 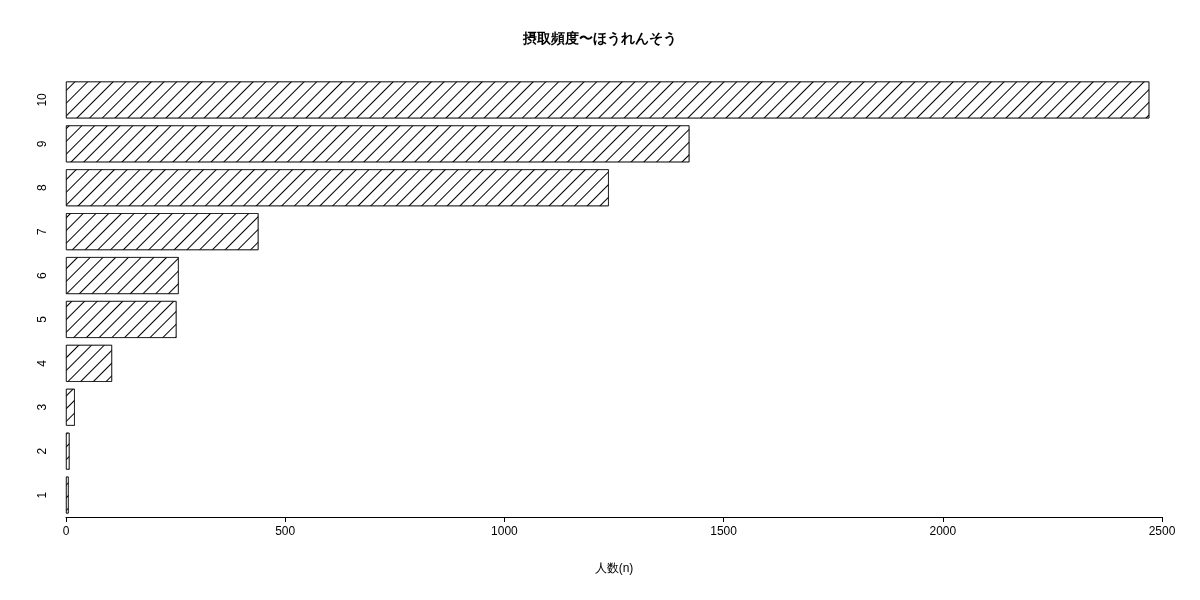 What do you see at coordinates (42, 363) in the screenshot?
I see `y-tick-label: 4` at bounding box center [42, 363].